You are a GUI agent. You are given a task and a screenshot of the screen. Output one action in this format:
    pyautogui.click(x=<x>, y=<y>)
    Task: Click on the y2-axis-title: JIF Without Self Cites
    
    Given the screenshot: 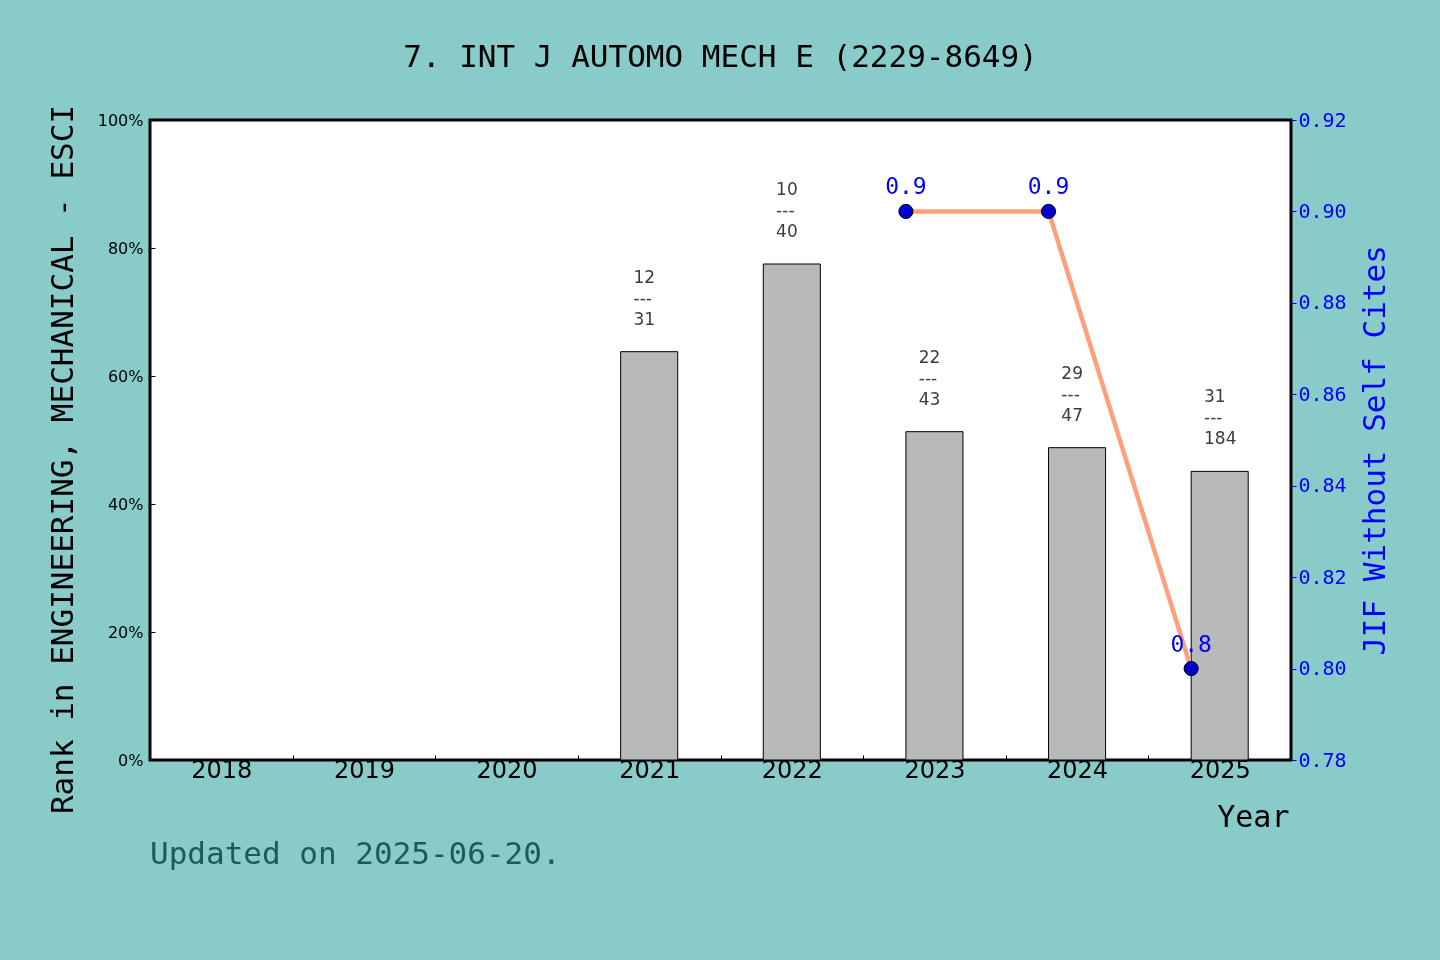 What is the action you would take?
    pyautogui.click(x=1373, y=450)
    